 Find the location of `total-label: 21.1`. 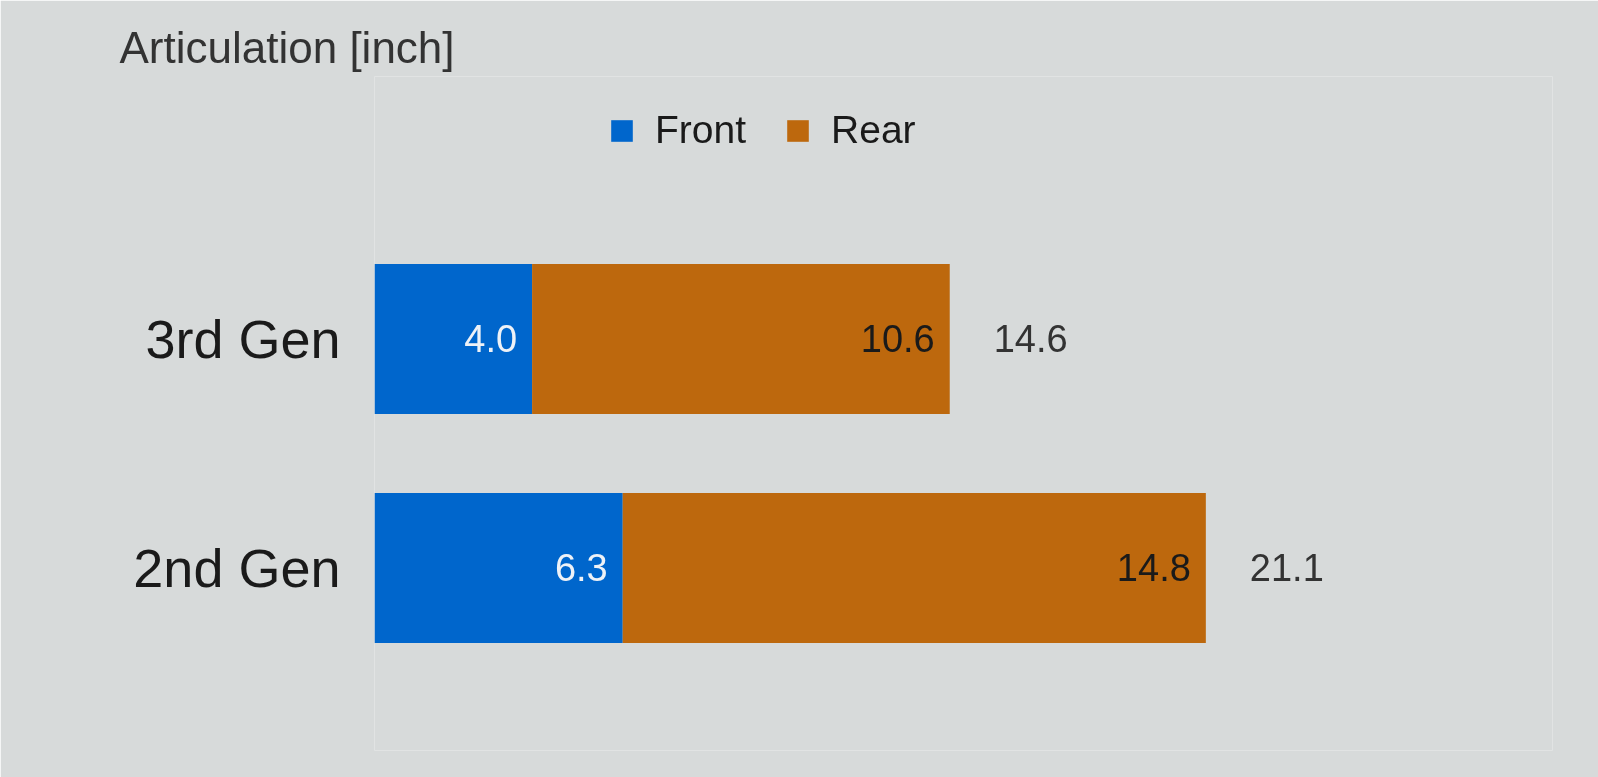

total-label: 21.1 is located at coordinates (1286, 568).